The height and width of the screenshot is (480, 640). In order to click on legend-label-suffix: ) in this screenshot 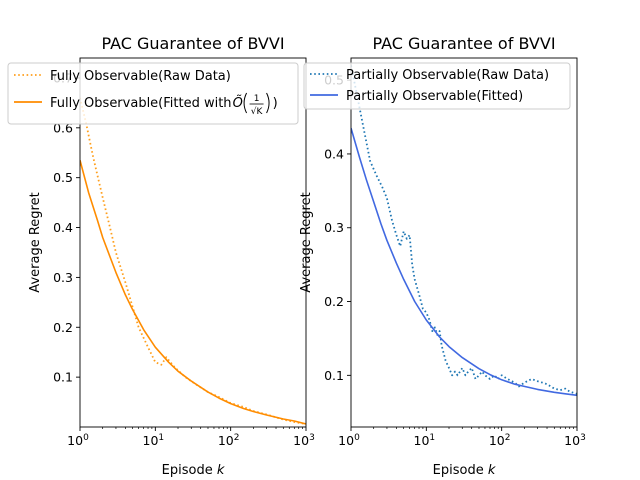, I will do `click(275, 103)`.